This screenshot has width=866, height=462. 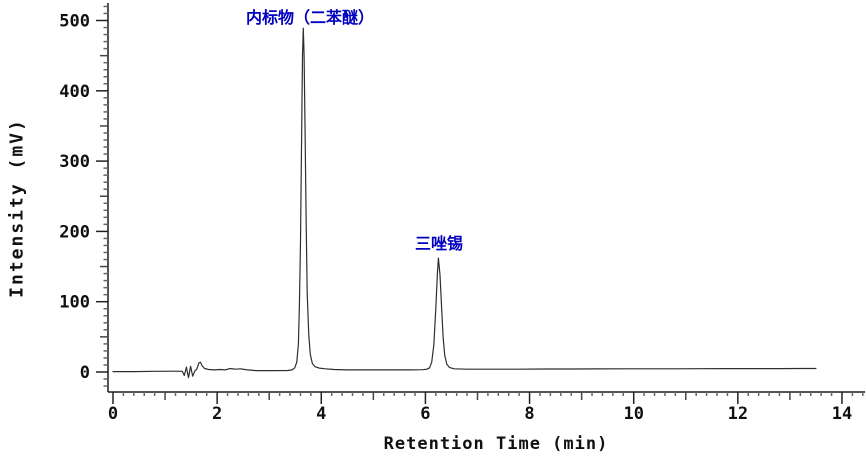 What do you see at coordinates (529, 414) in the screenshot?
I see `x-tick-label: 8` at bounding box center [529, 414].